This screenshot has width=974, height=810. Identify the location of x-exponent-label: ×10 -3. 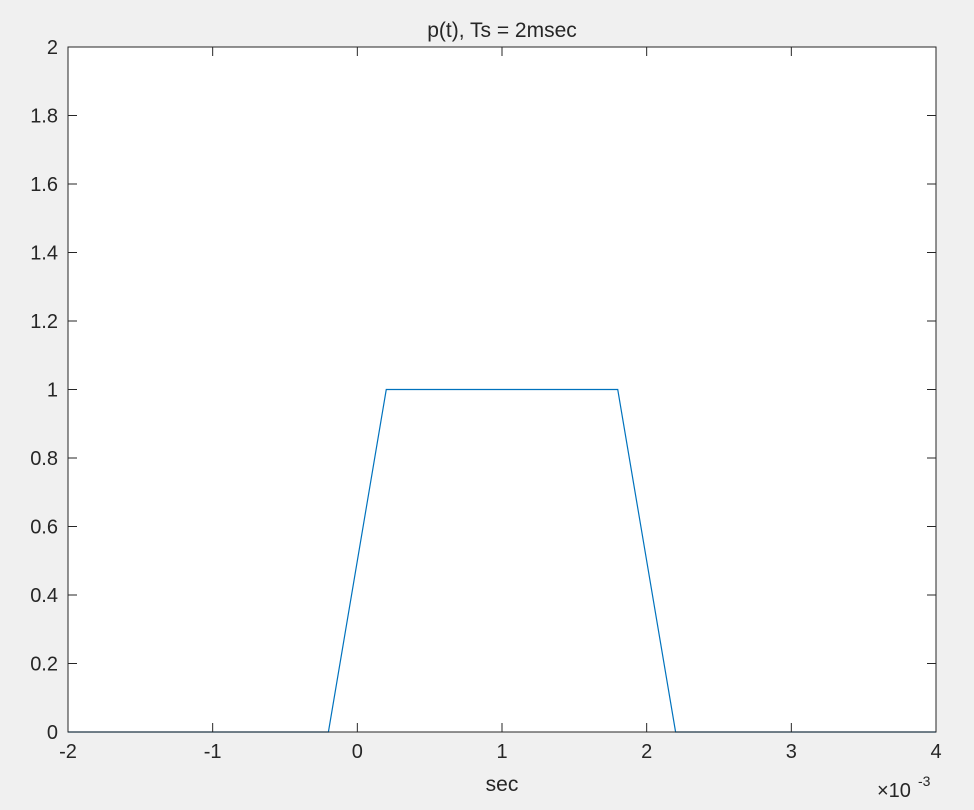
(904, 787).